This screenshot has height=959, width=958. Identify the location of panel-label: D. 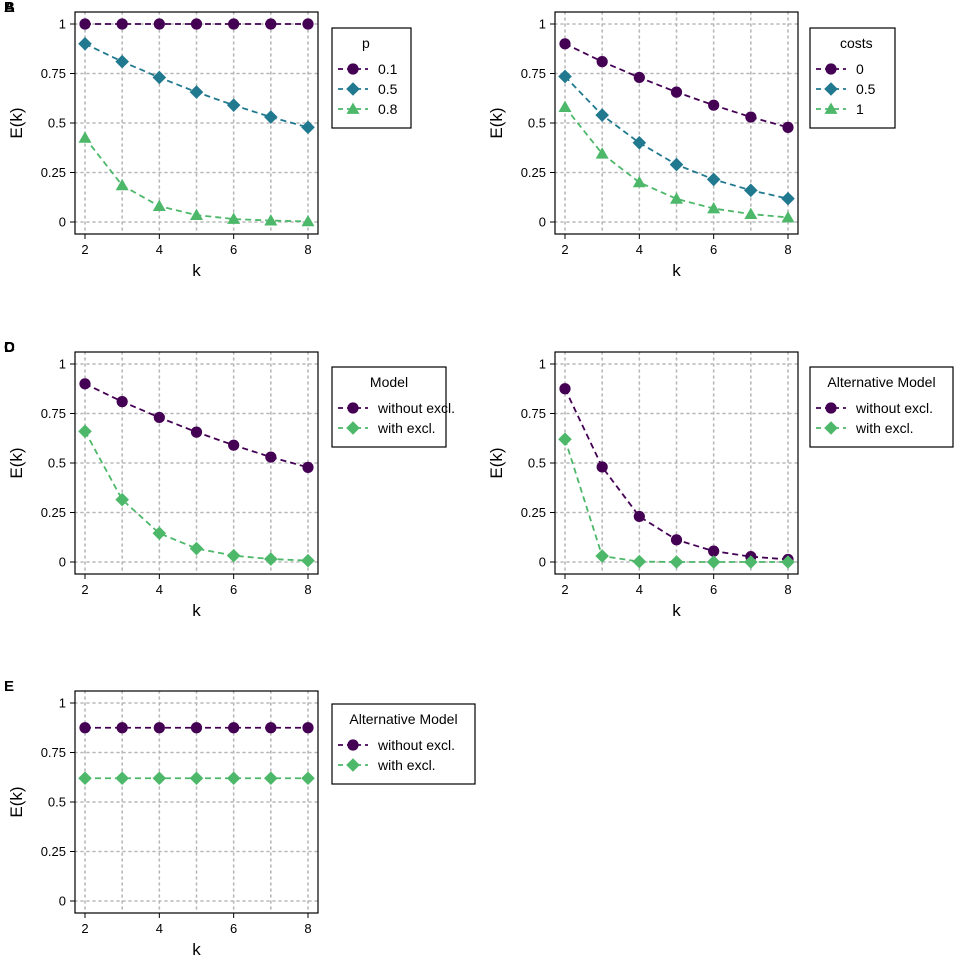
(9, 347).